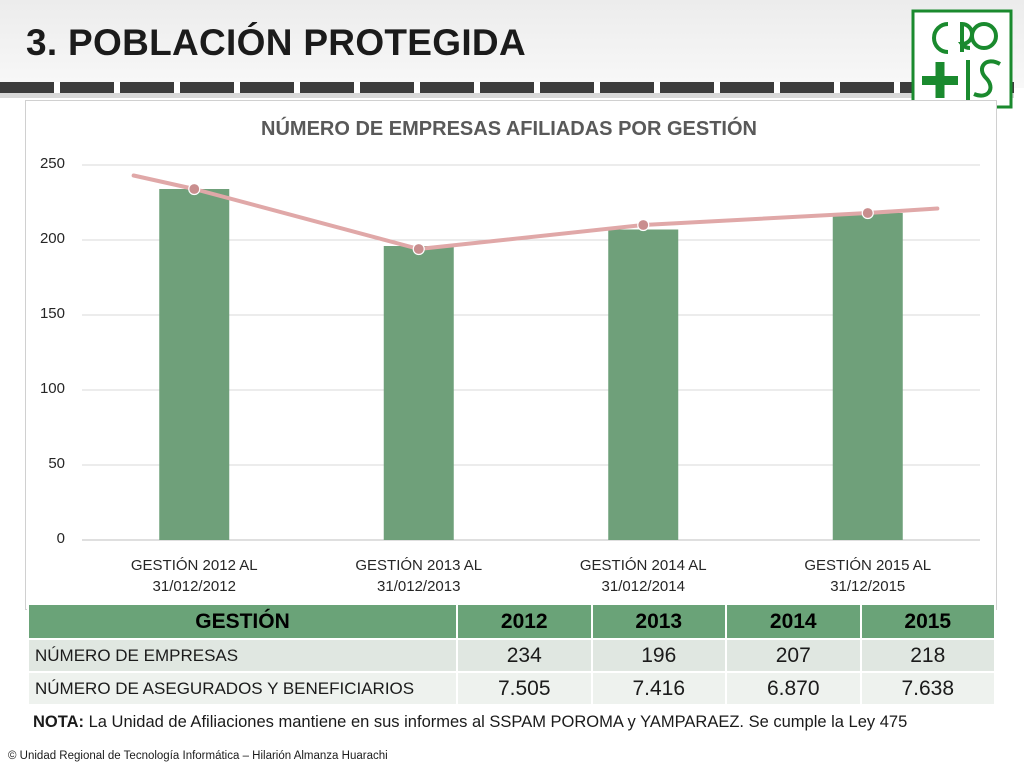 The image size is (1024, 768). I want to click on table-cell: 6.870, so click(793, 688).